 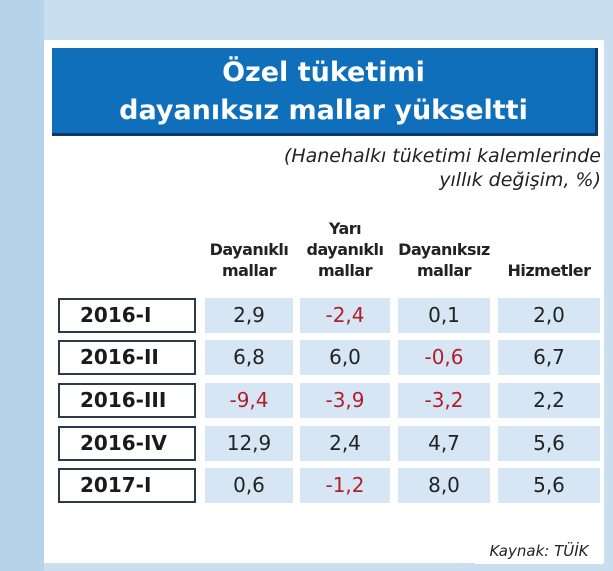 What do you see at coordinates (444, 400) in the screenshot?
I see `value-cell: -3,2` at bounding box center [444, 400].